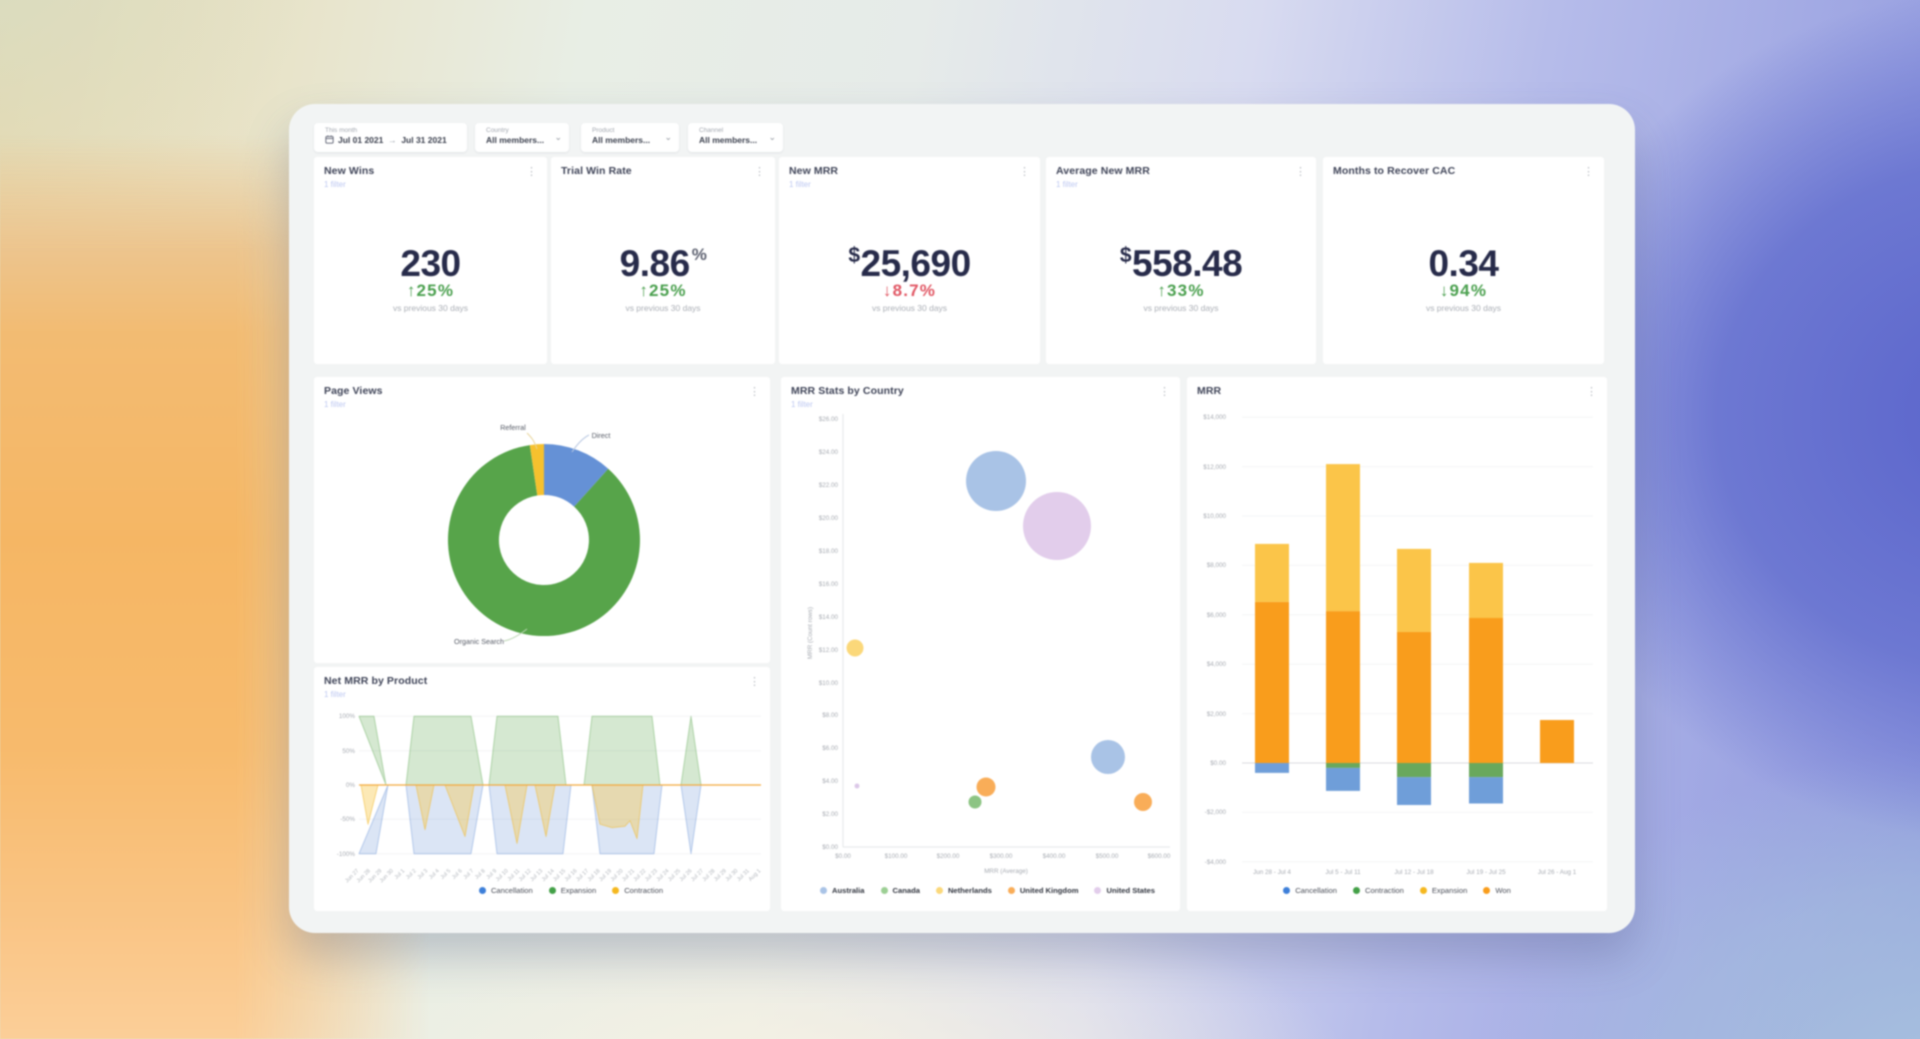 This screenshot has height=1039, width=1920. Describe the element at coordinates (480, 874) in the screenshot. I see `svg-text: Jul 8` at that location.